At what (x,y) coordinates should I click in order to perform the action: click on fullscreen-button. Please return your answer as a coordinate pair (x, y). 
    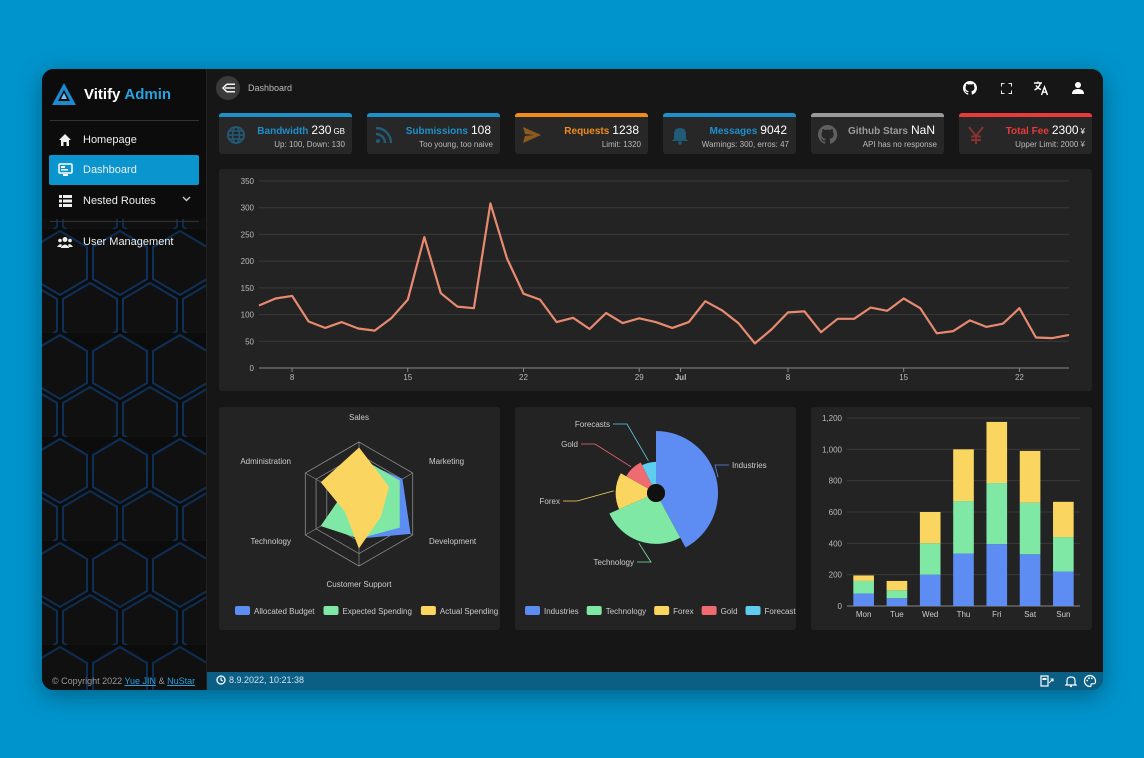
    Looking at the image, I should click on (1006, 88).